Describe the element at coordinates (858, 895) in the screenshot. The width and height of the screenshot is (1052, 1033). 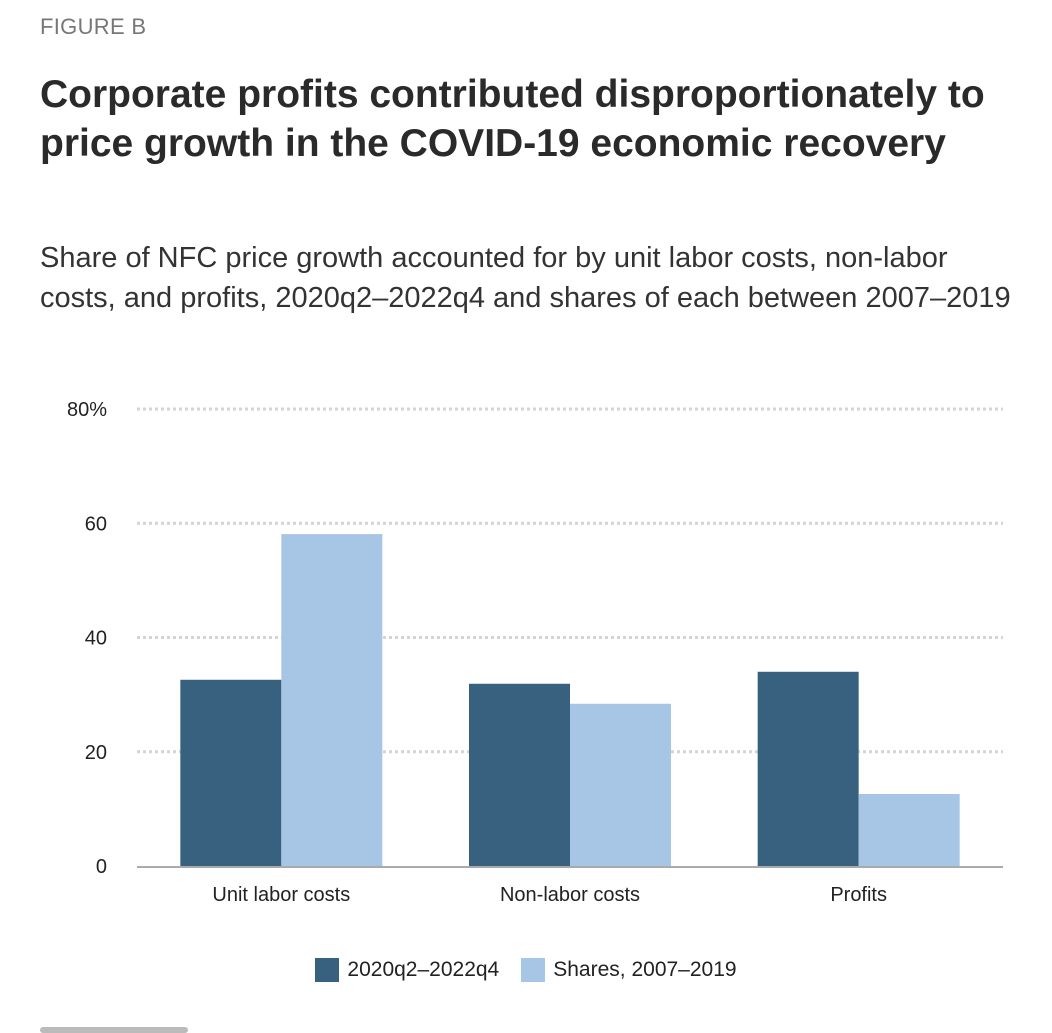
I see `x-tick-label: Profits` at that location.